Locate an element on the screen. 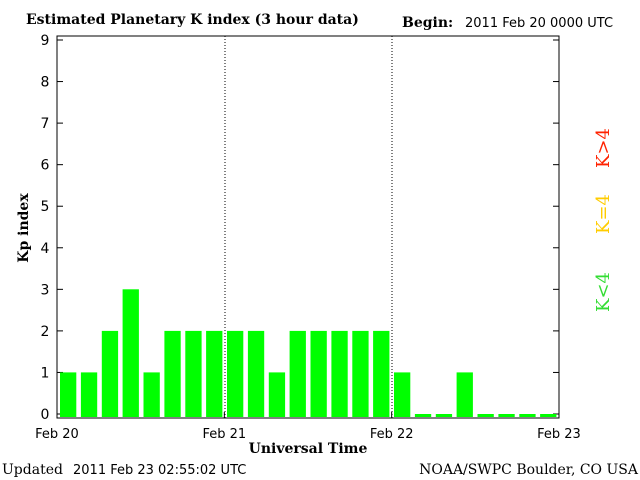 The image size is (640, 480). y-tick-label: 4 is located at coordinates (45, 249).